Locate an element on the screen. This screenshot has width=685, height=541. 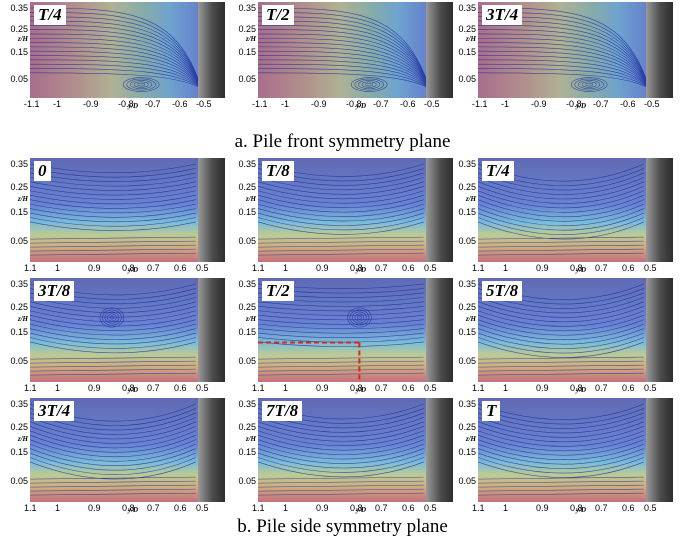
velocity-field: 7T/8 is located at coordinates (355, 450).